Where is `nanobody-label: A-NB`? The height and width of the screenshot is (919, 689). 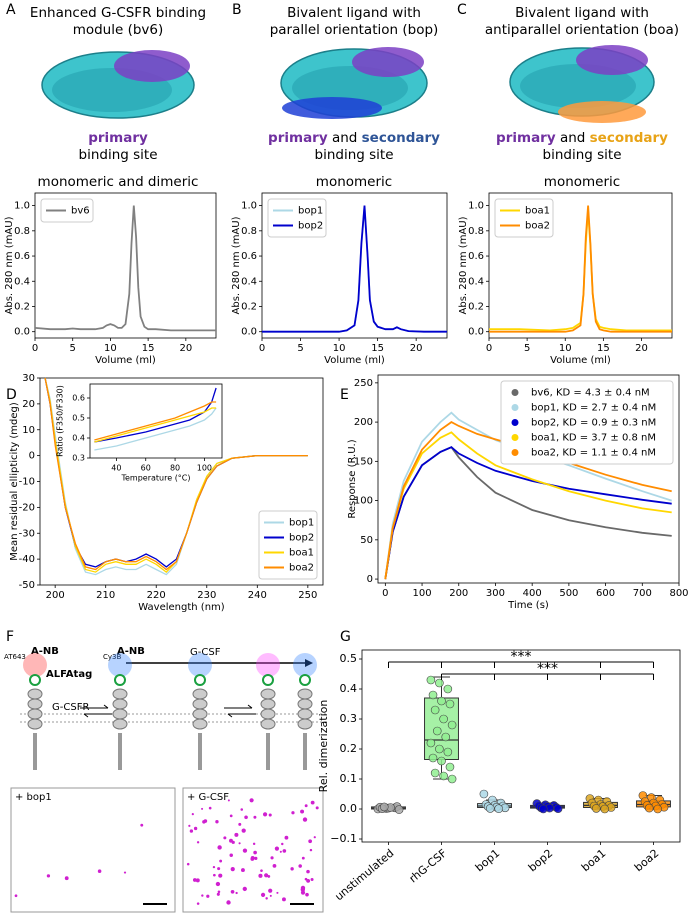 nanobody-label: A-NB is located at coordinates (131, 651).